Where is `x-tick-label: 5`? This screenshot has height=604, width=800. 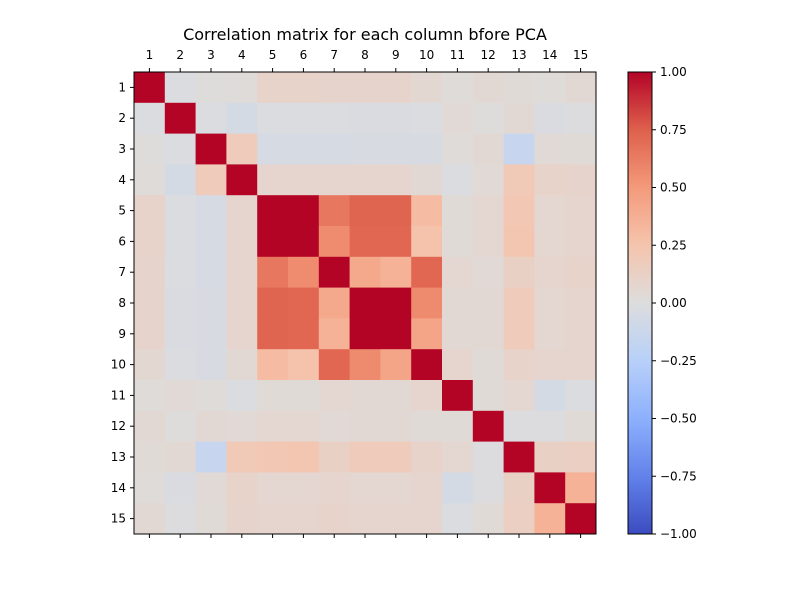
x-tick-label: 5 is located at coordinates (273, 55).